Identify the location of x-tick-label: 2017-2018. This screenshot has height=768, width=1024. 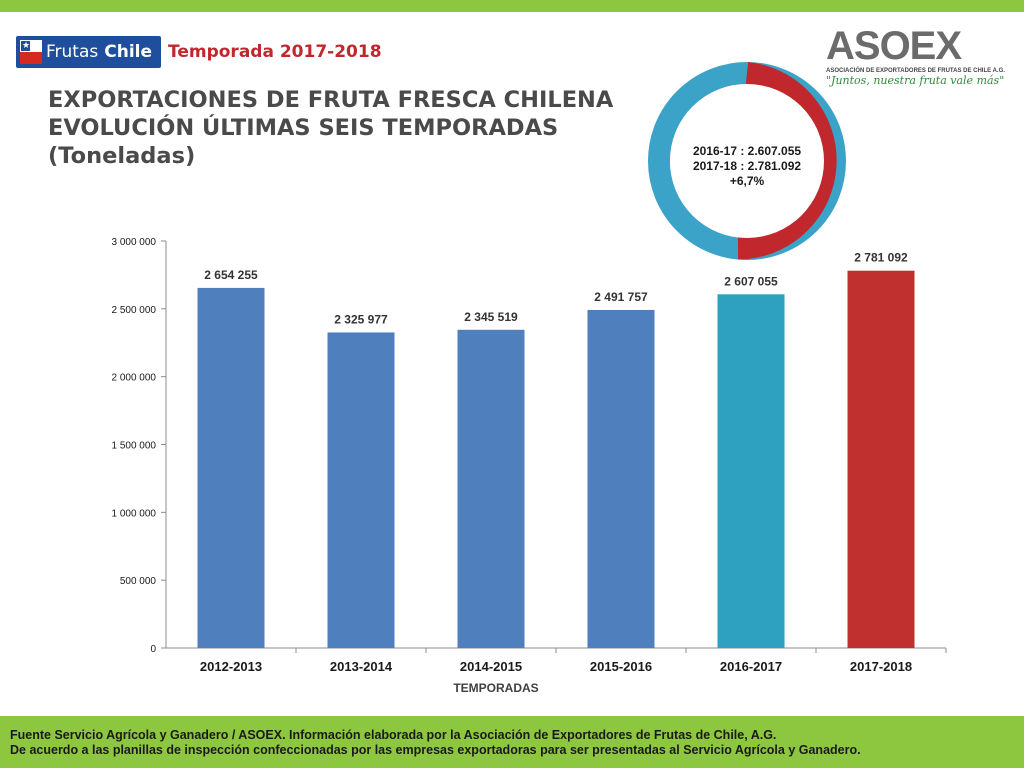
(881, 666).